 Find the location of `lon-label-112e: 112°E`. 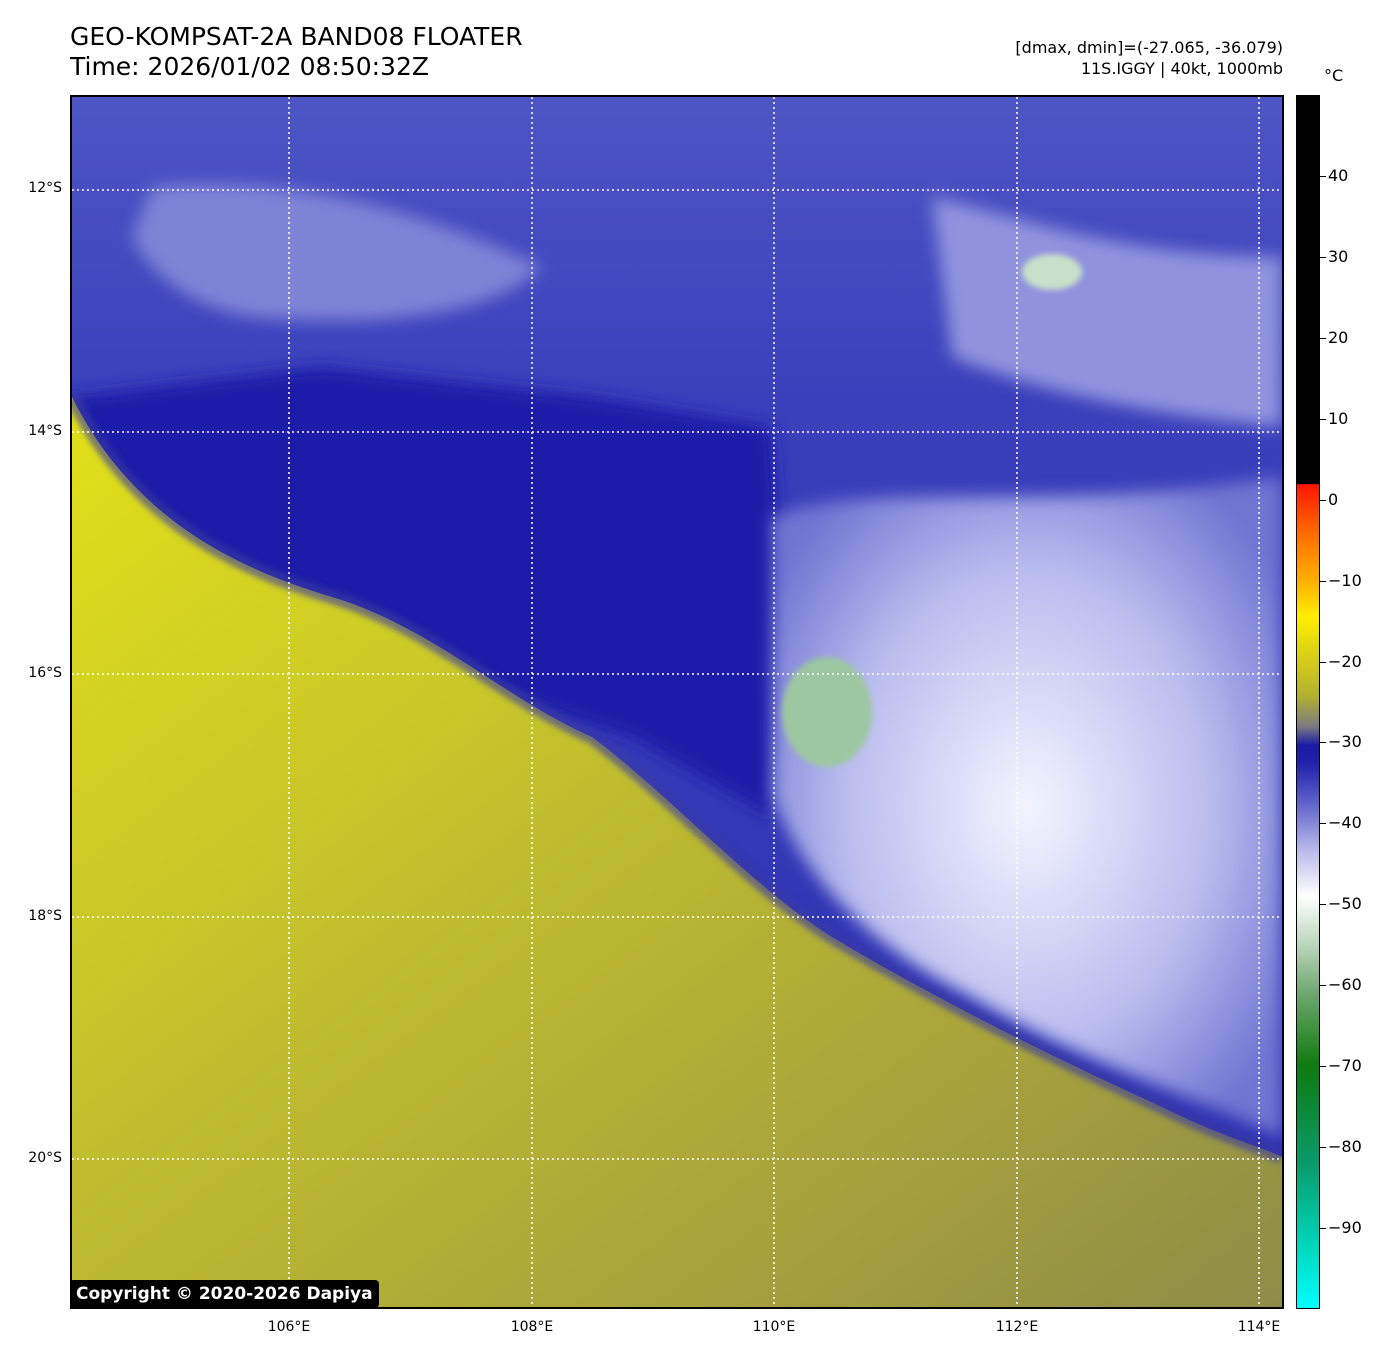

lon-label-112e: 112°E is located at coordinates (1017, 1327).